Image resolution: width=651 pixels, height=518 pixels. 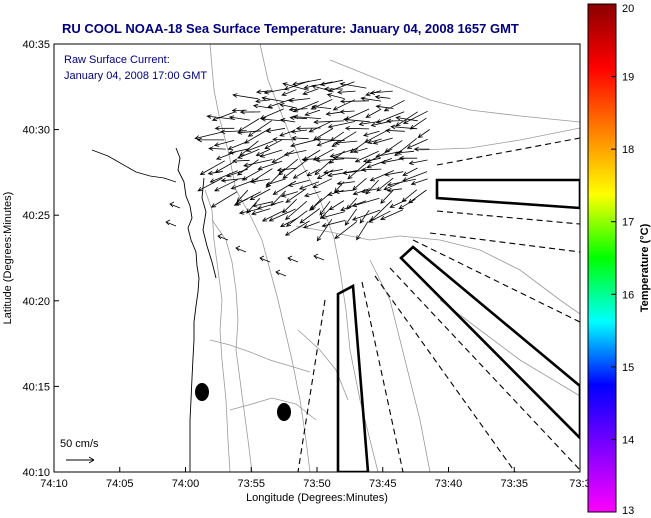 I want to click on x-tick-label: 74:10, so click(x=54, y=484).